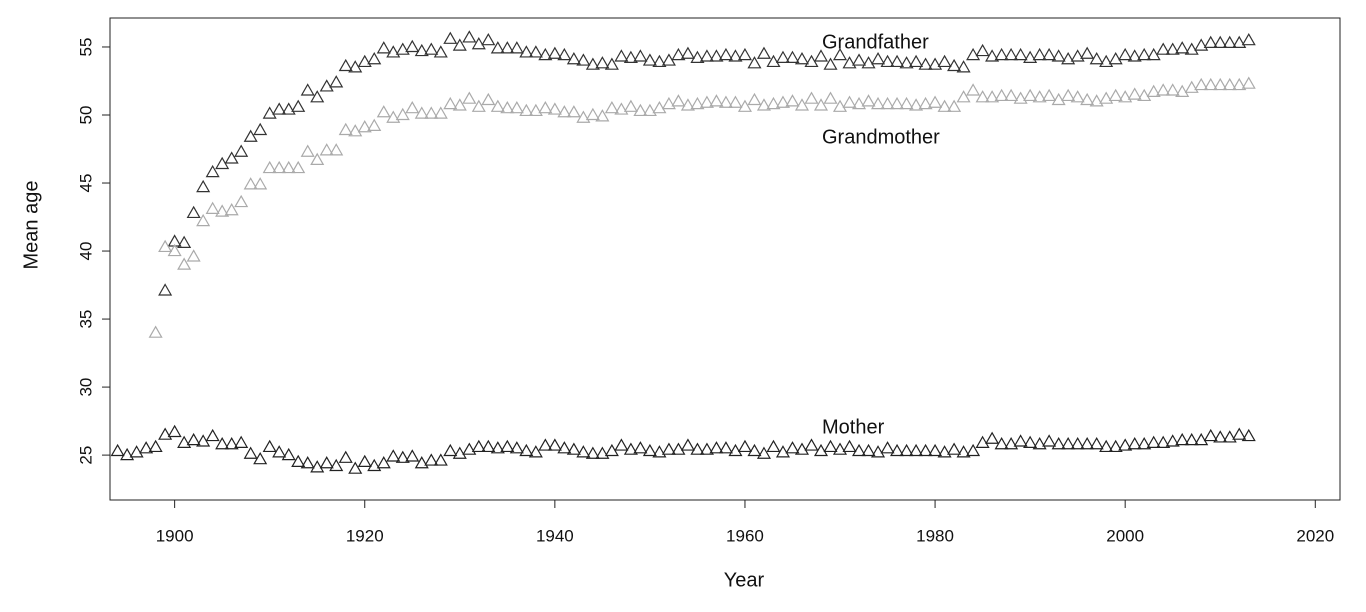 The width and height of the screenshot is (1366, 612). Describe the element at coordinates (744, 580) in the screenshot. I see `x-axis-title: Year` at that location.